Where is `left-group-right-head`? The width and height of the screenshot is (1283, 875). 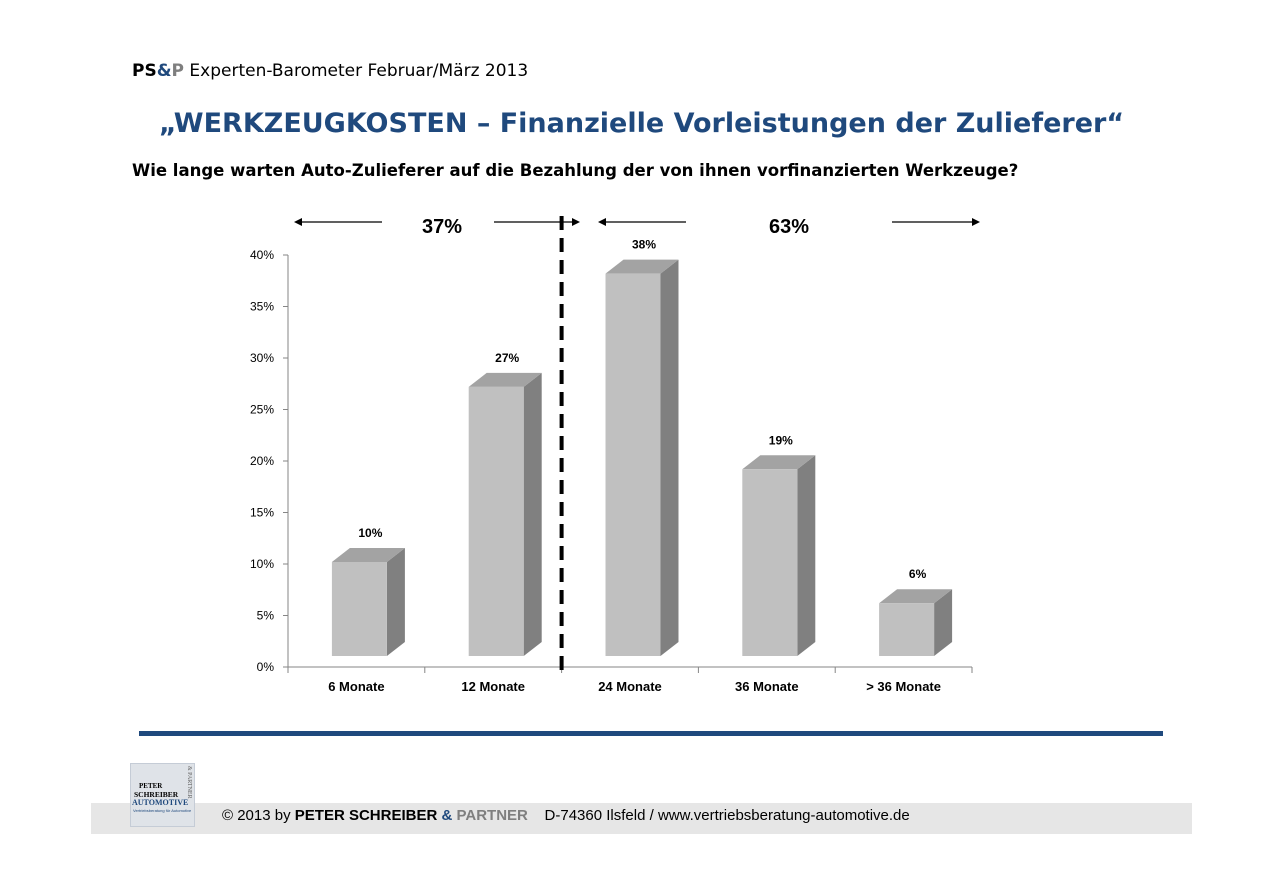 left-group-right-head is located at coordinates (576, 222).